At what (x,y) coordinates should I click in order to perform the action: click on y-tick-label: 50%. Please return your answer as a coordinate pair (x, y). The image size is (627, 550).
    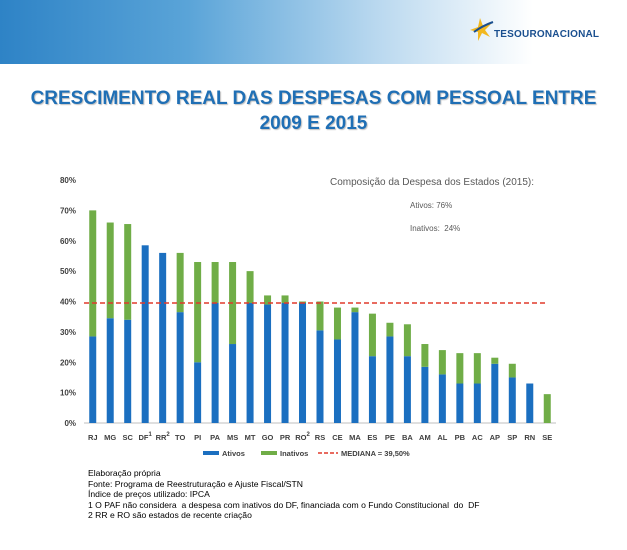
    Looking at the image, I should click on (68, 271).